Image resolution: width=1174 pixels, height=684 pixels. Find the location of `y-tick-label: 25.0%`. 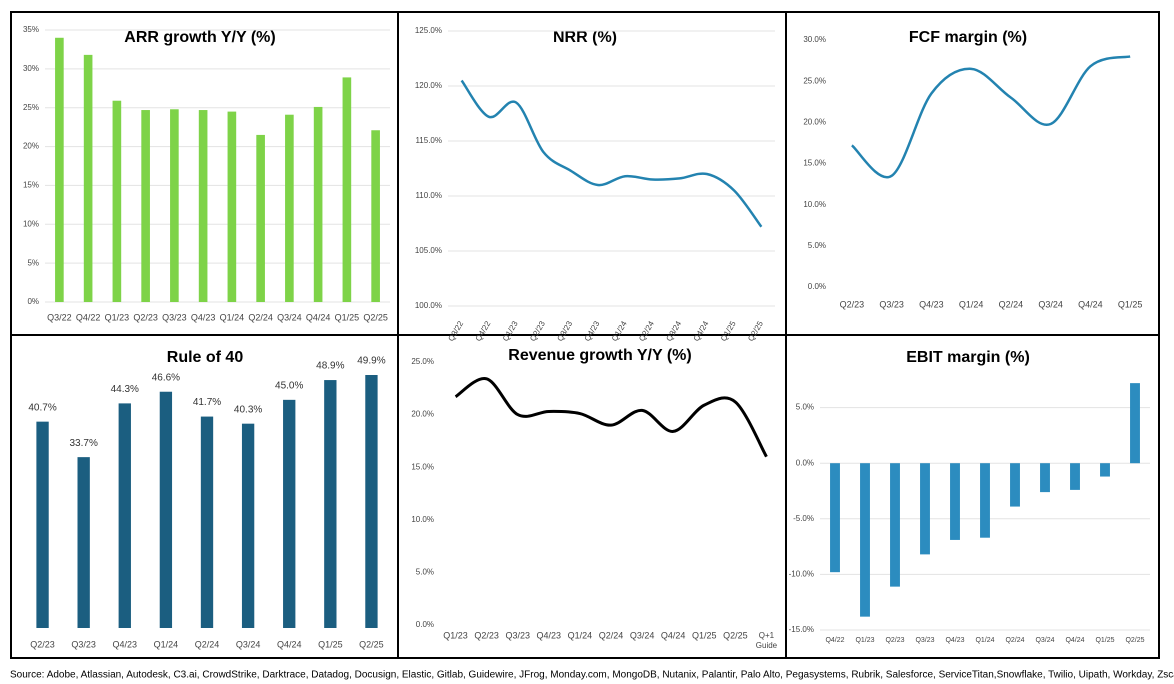

y-tick-label: 25.0% is located at coordinates (422, 361).